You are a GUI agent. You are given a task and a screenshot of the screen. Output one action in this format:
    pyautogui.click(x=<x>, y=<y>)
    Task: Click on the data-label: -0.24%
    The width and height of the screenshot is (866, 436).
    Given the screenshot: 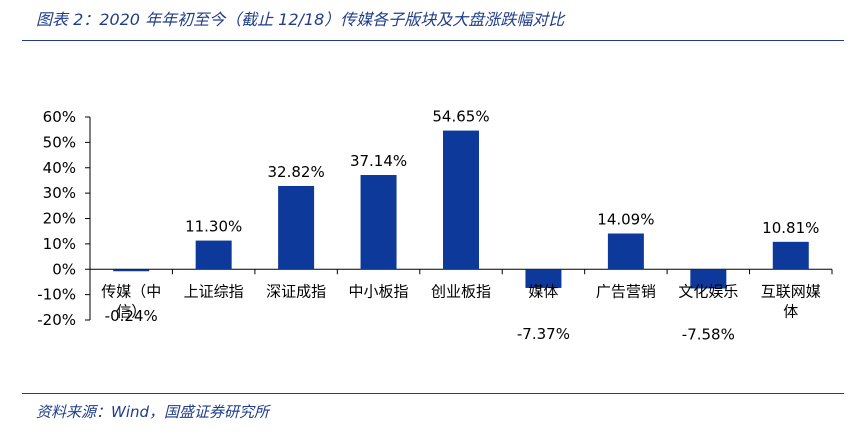 What is the action you would take?
    pyautogui.click(x=131, y=316)
    